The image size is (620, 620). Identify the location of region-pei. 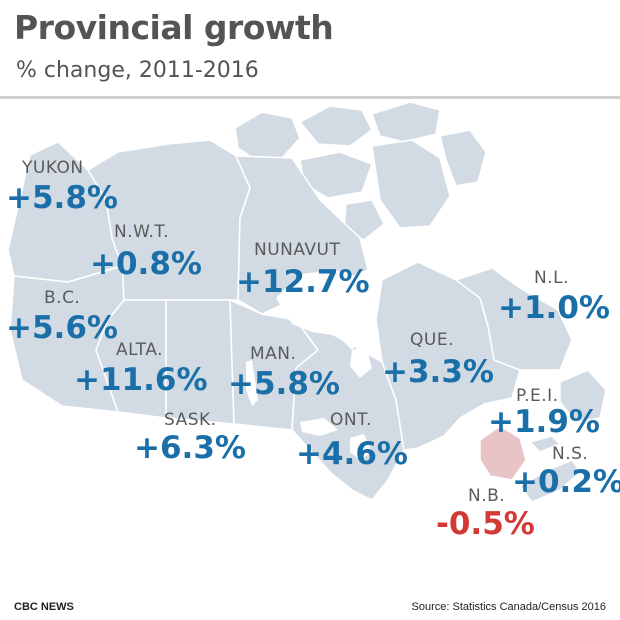
(545, 444).